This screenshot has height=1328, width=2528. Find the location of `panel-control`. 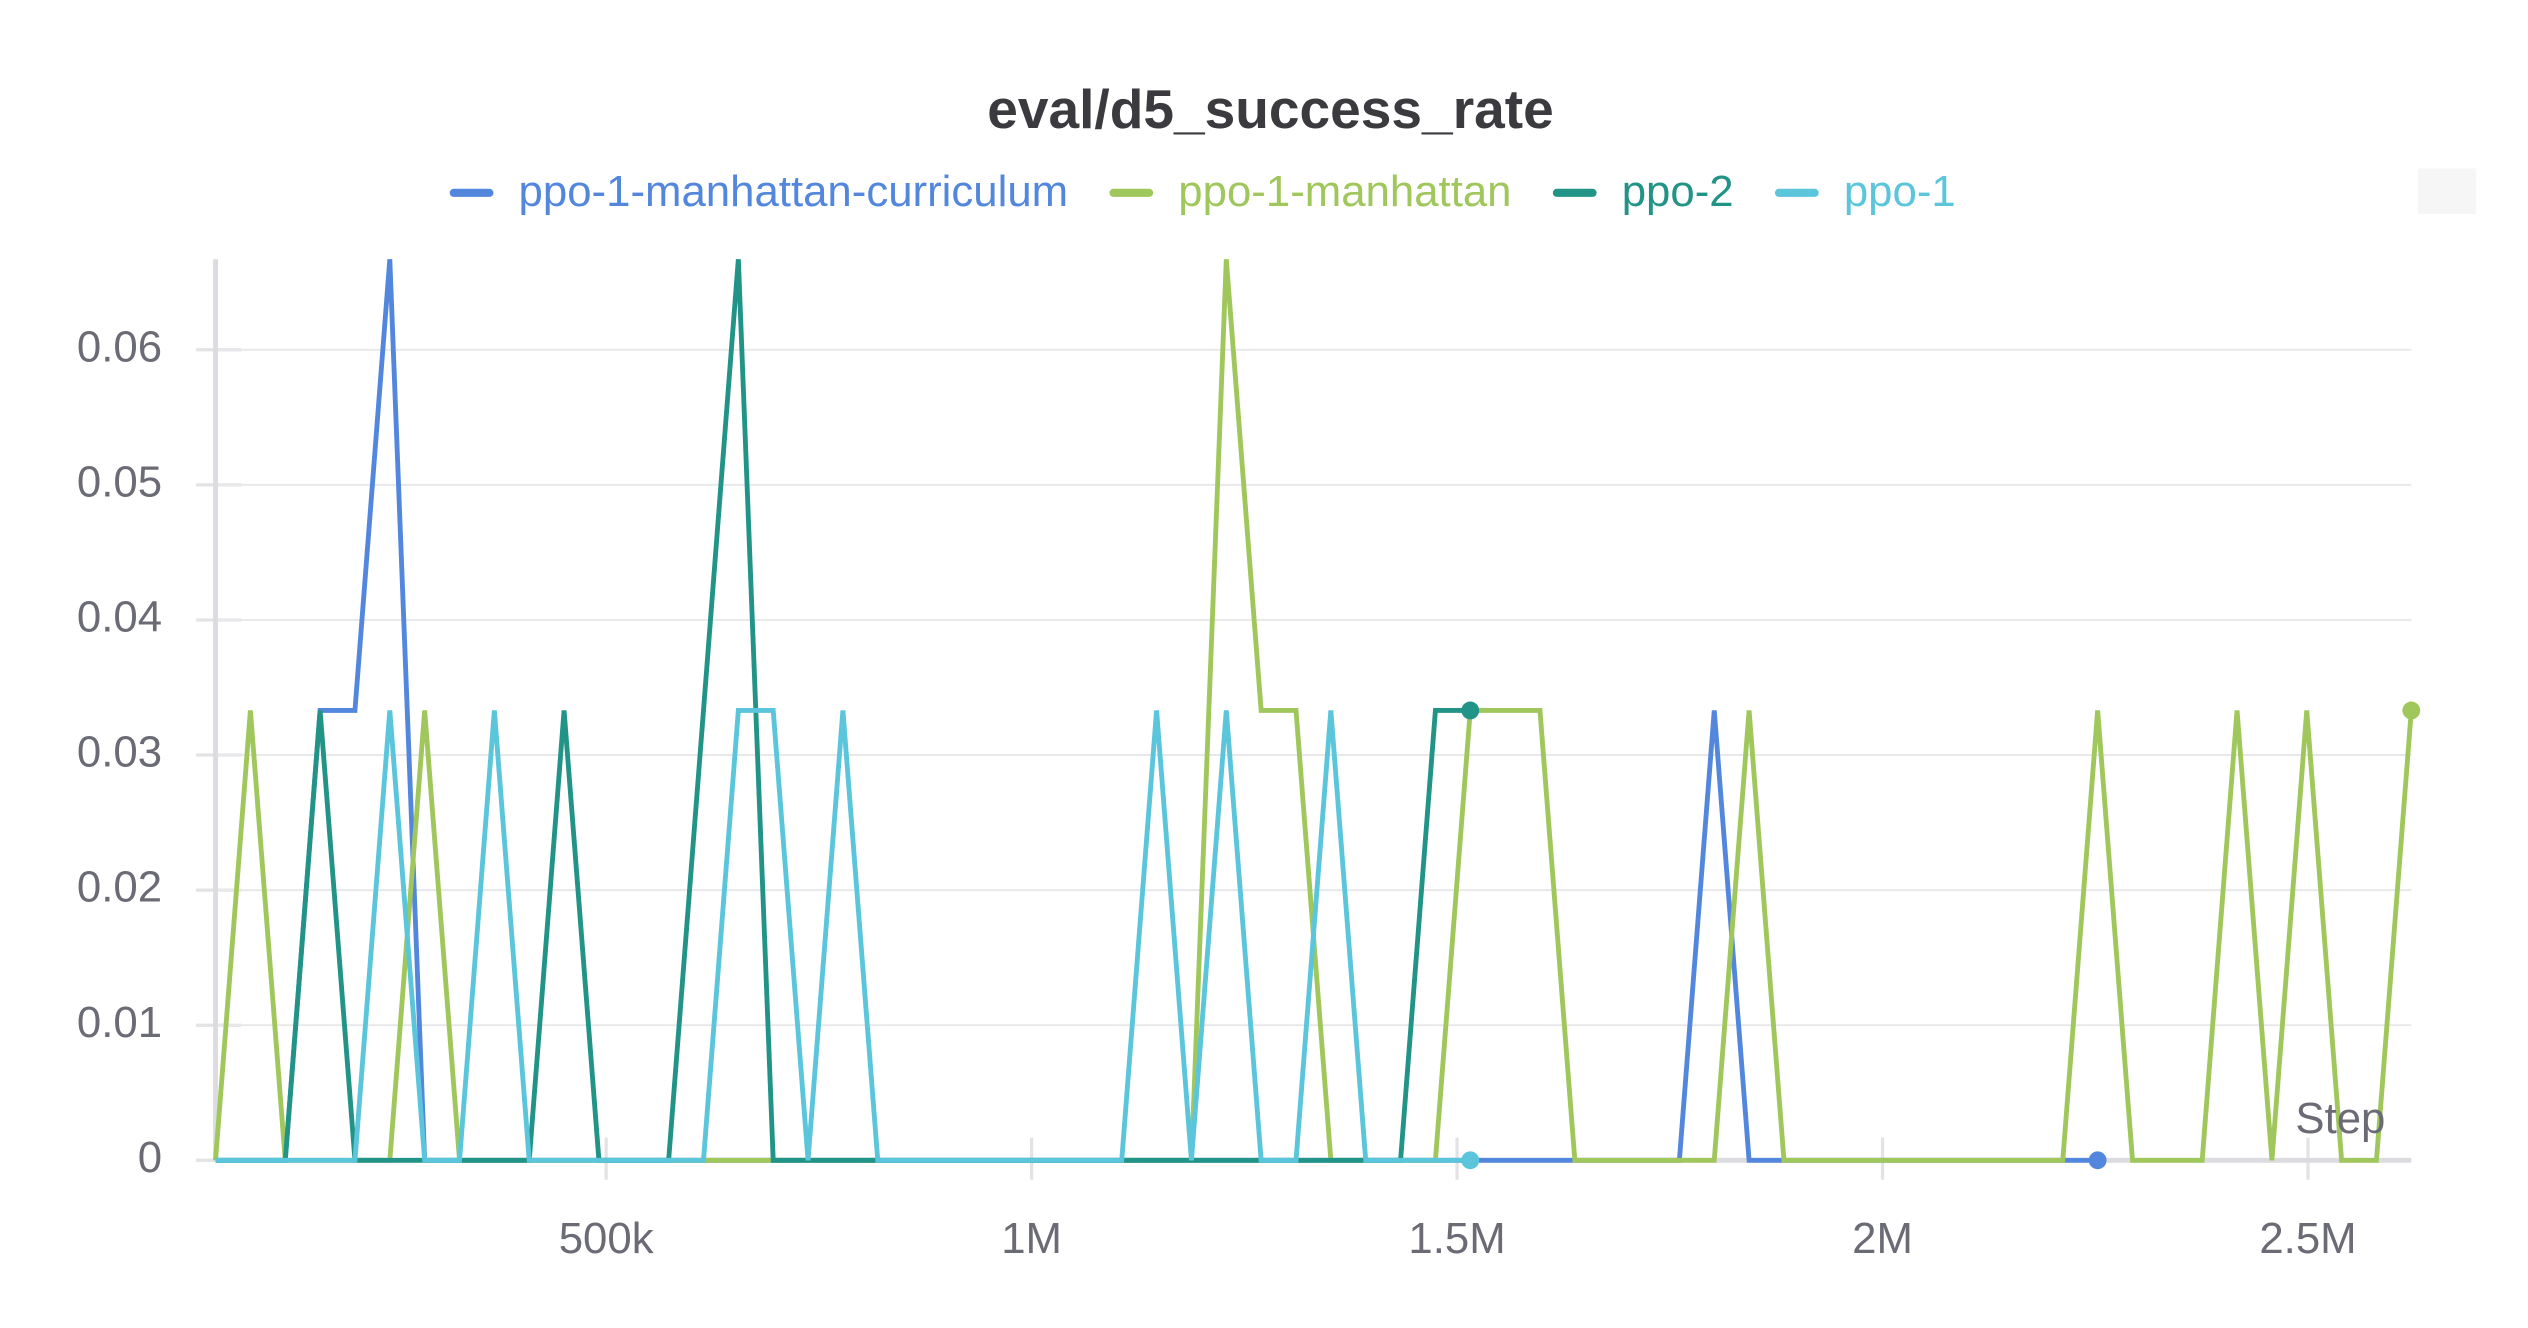

panel-control is located at coordinates (2447, 191).